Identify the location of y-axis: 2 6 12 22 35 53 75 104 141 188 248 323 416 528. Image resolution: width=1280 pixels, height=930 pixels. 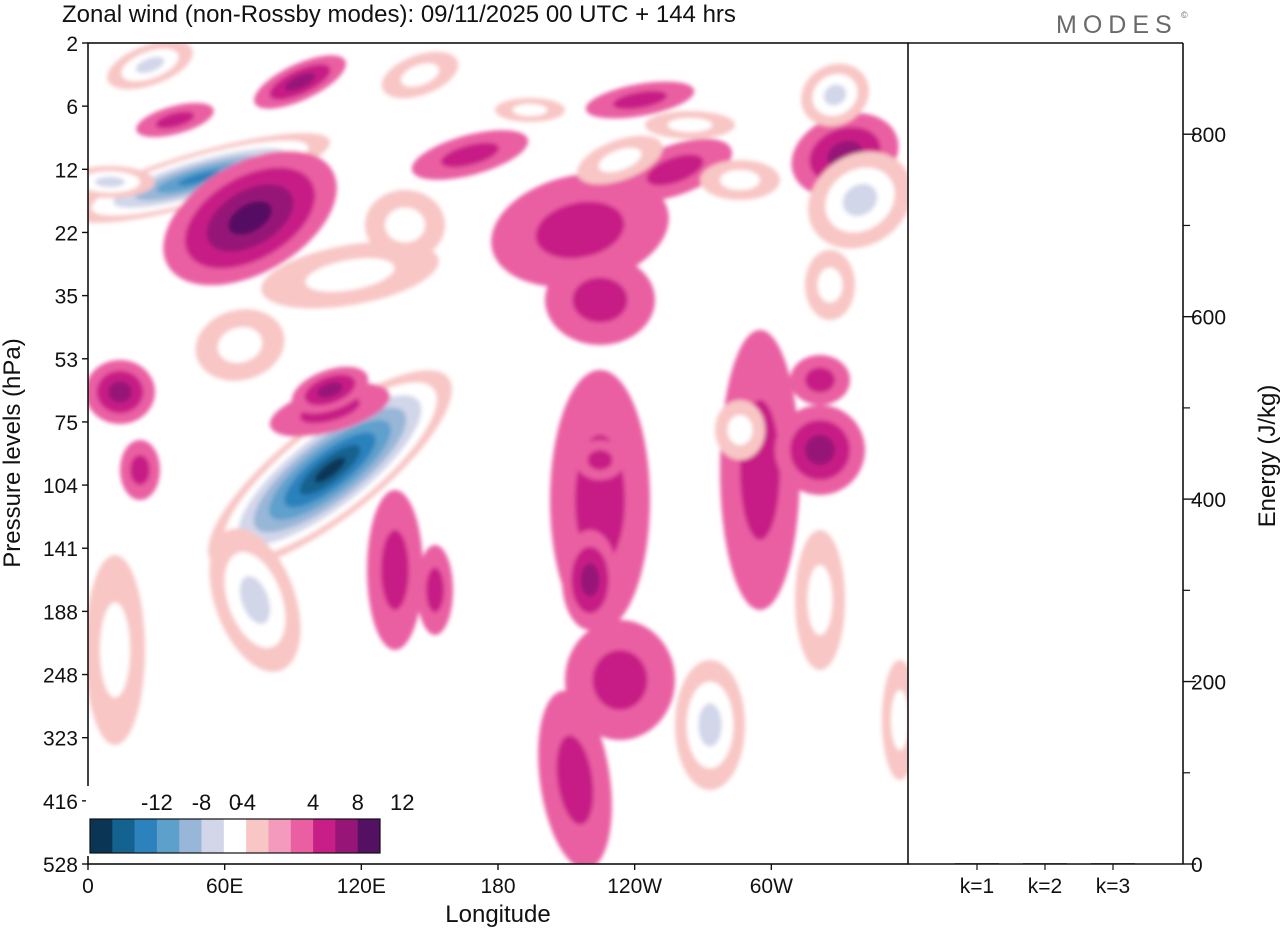
(65, 455).